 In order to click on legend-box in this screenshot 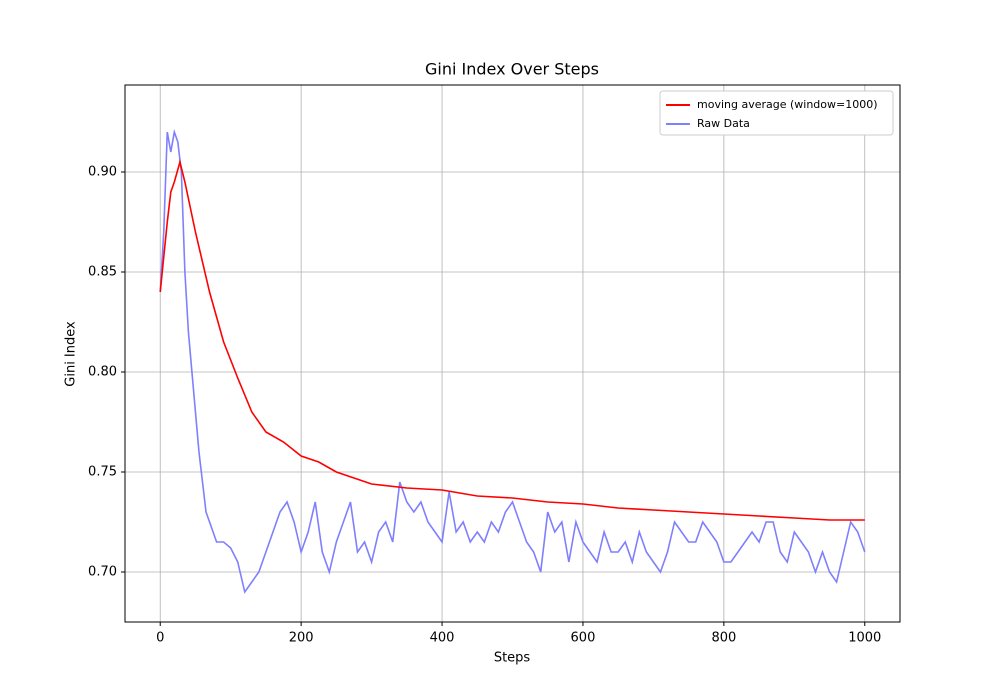, I will do `click(776, 113)`.